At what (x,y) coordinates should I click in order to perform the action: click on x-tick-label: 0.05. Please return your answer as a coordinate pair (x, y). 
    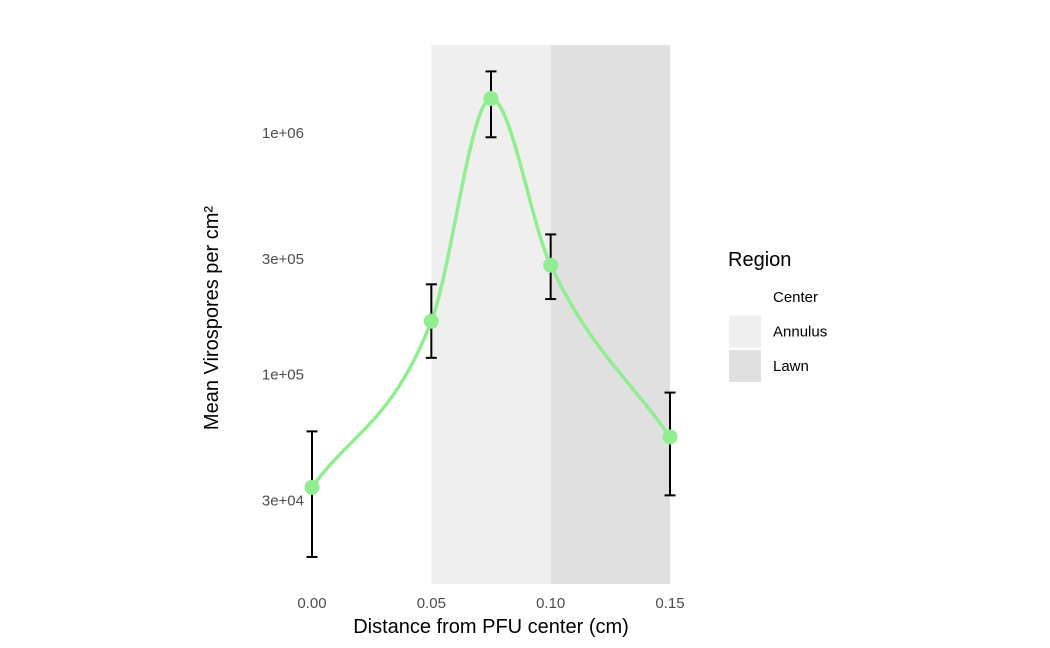
    Looking at the image, I should click on (431, 603).